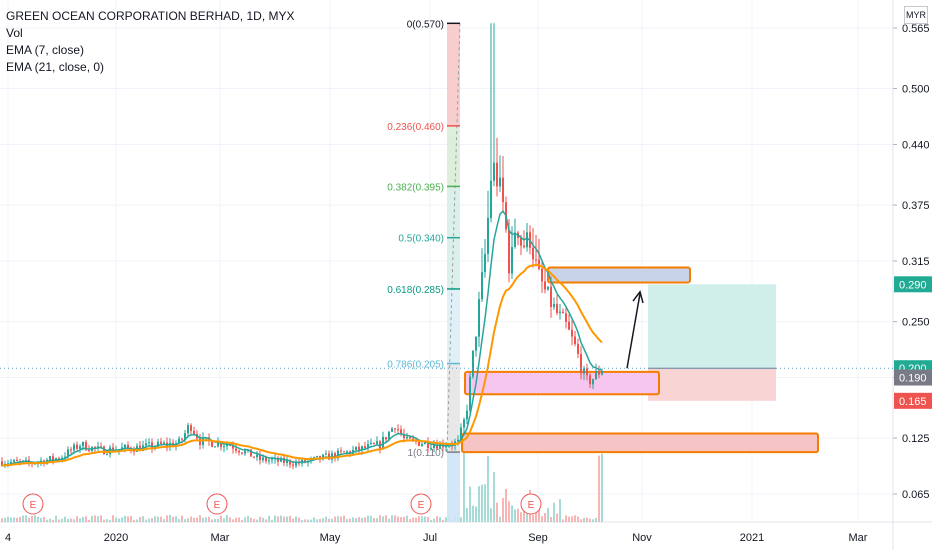  What do you see at coordinates (421, 239) in the screenshot?
I see `fib-level-label: 0.5(0.340)` at bounding box center [421, 239].